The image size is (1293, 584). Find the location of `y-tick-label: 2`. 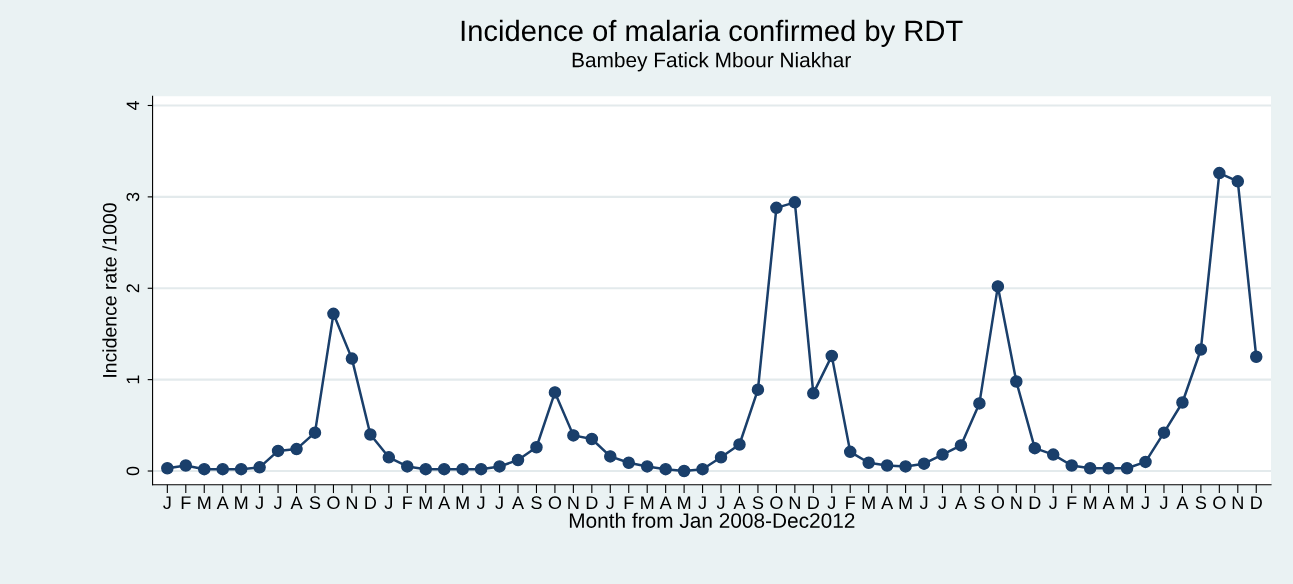

y-tick-label: 2 is located at coordinates (133, 288).